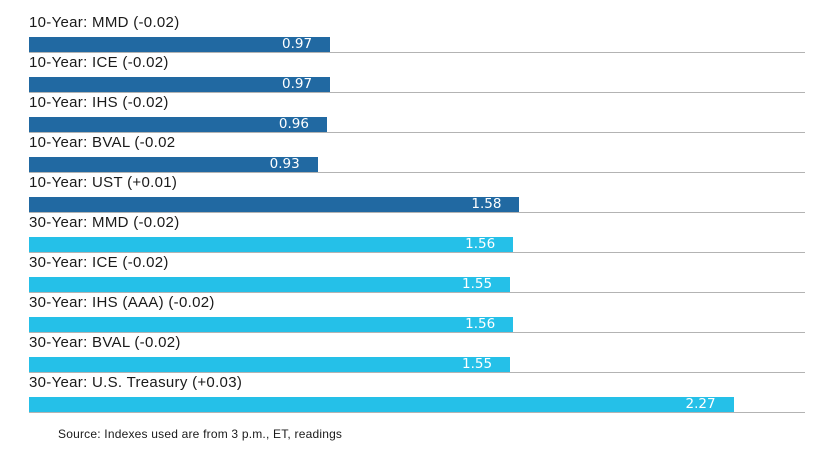 This screenshot has height=454, width=840. What do you see at coordinates (417, 33) in the screenshot?
I see `chart-row: 10-Year: MMD (-0.02) 0.97` at bounding box center [417, 33].